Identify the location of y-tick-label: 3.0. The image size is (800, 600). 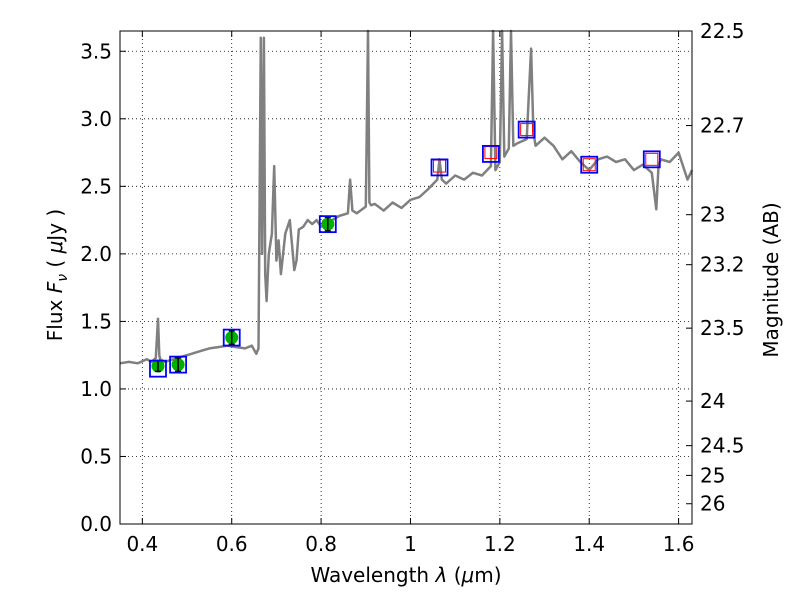
(96, 119).